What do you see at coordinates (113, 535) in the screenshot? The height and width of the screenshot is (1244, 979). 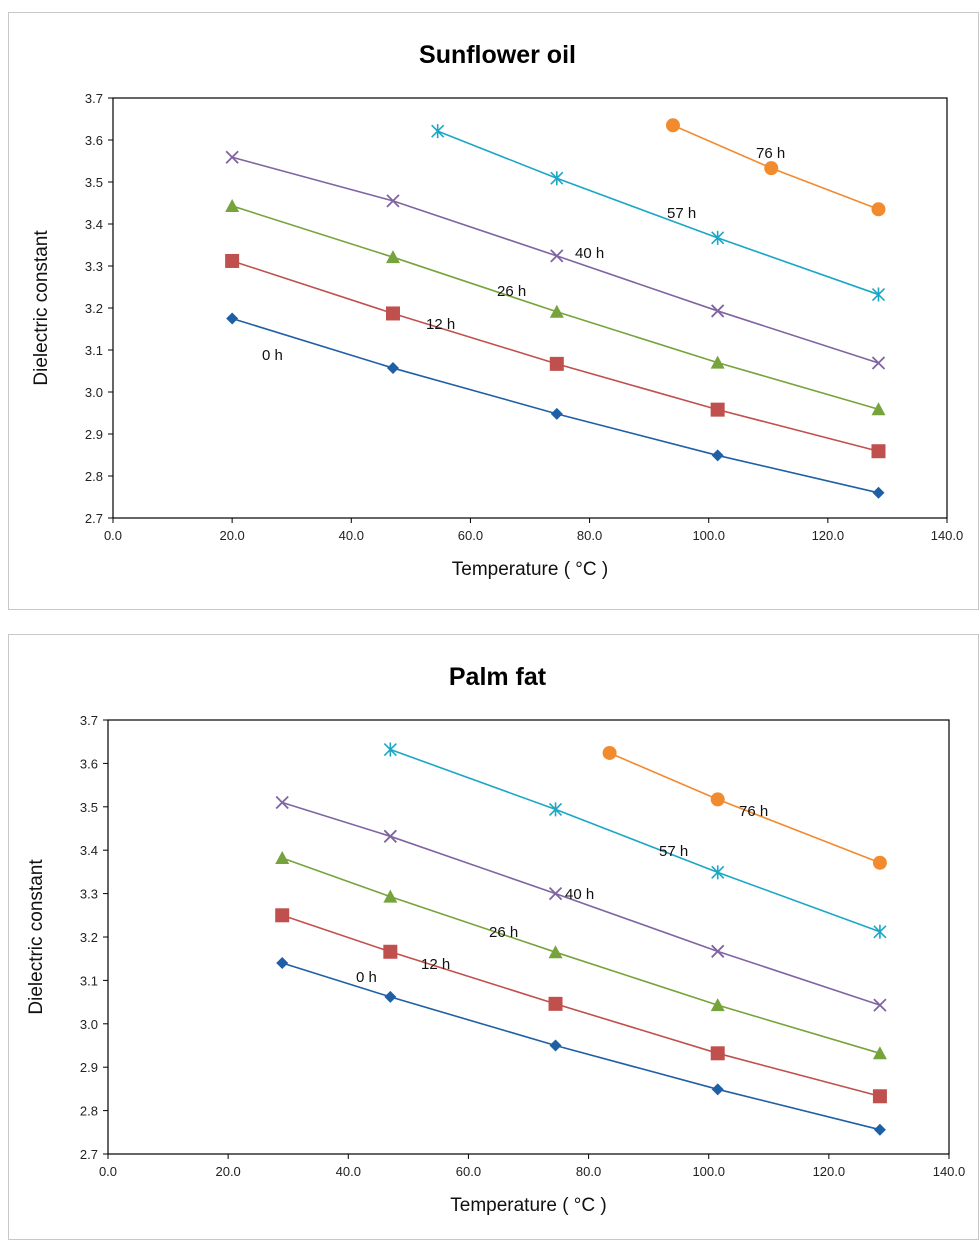 I see `x-tick-label: 0.0` at bounding box center [113, 535].